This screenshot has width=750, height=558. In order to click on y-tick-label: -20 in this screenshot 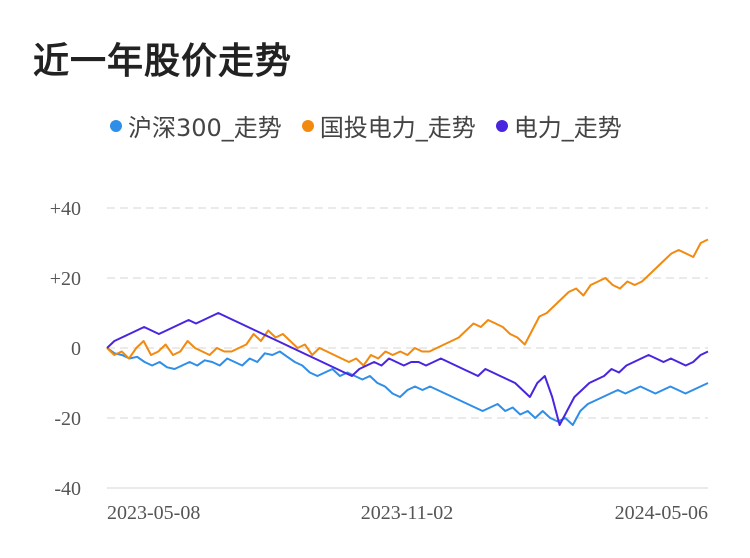, I will do `click(67, 419)`.